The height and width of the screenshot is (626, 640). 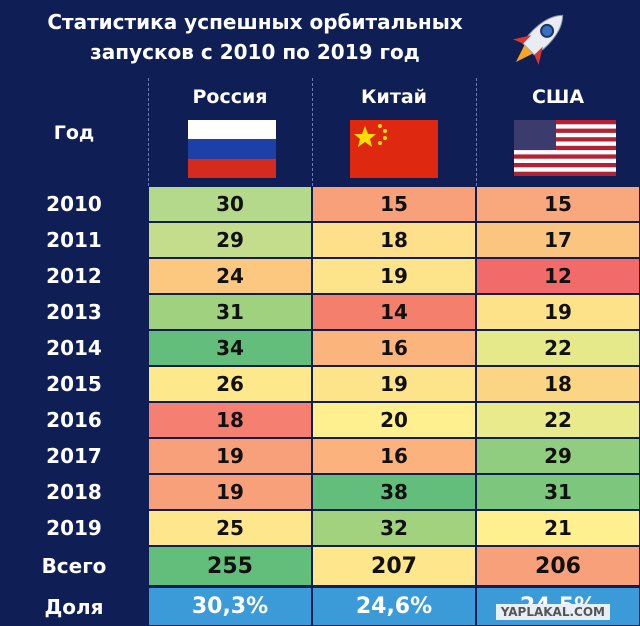 What do you see at coordinates (394, 528) in the screenshot?
I see `value-cell: 32` at bounding box center [394, 528].